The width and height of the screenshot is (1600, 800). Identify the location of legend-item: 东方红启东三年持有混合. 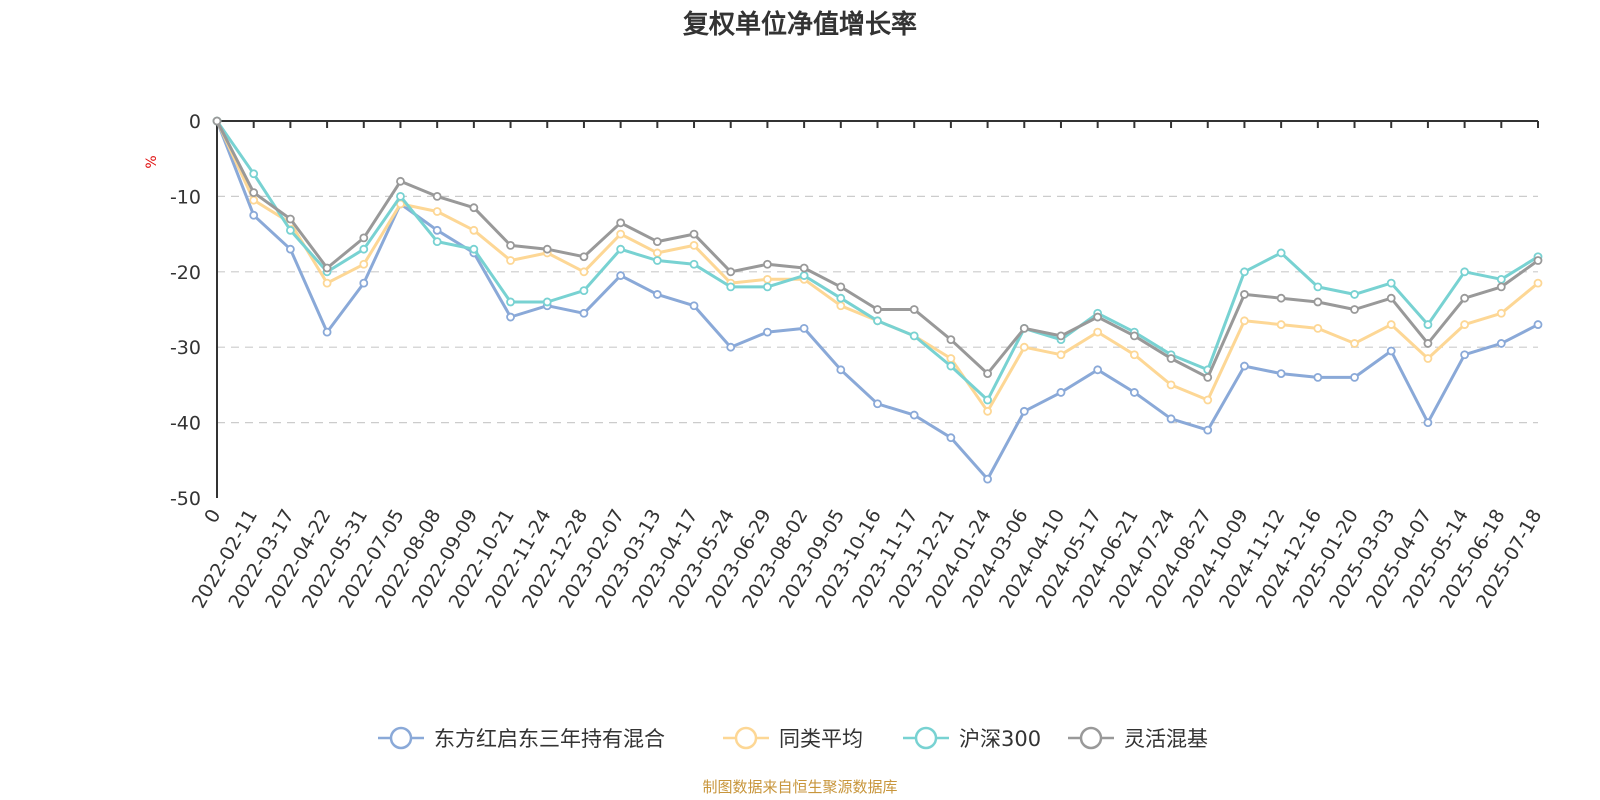
(521, 738).